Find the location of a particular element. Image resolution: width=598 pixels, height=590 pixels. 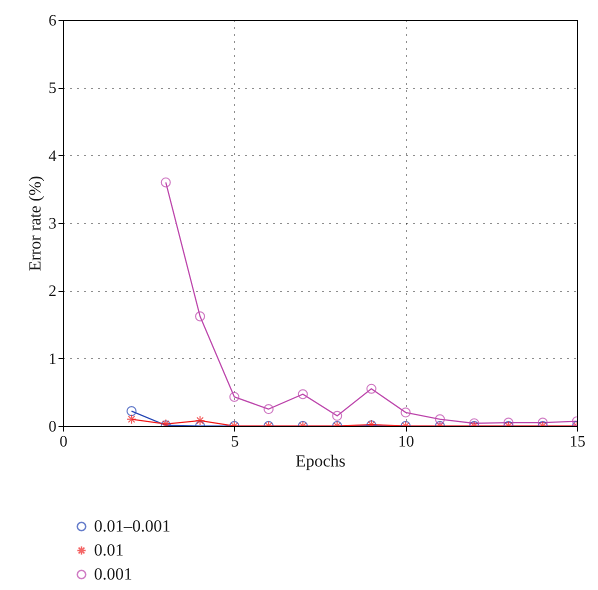

legend-label: 0.01 is located at coordinates (109, 550).